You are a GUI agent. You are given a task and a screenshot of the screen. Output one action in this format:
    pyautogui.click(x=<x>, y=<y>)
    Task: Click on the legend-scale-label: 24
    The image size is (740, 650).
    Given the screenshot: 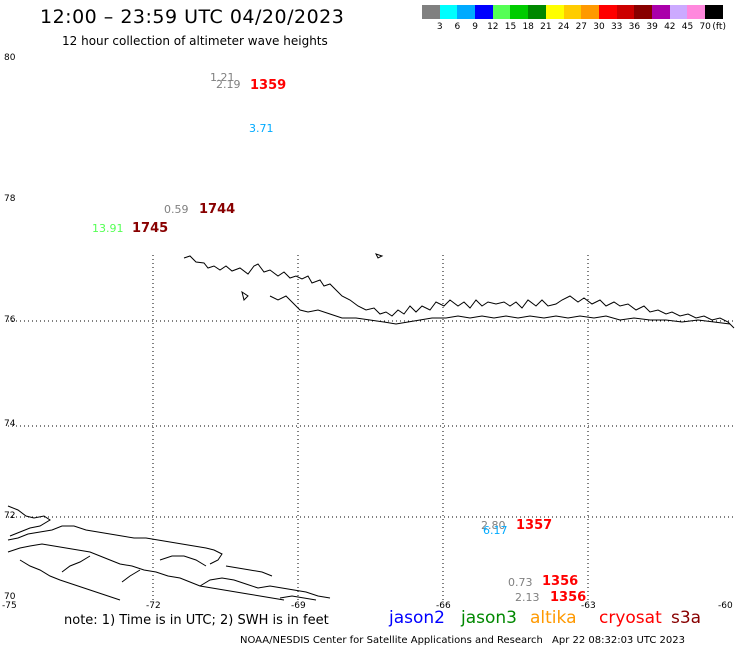 What is the action you would take?
    pyautogui.click(x=563, y=27)
    